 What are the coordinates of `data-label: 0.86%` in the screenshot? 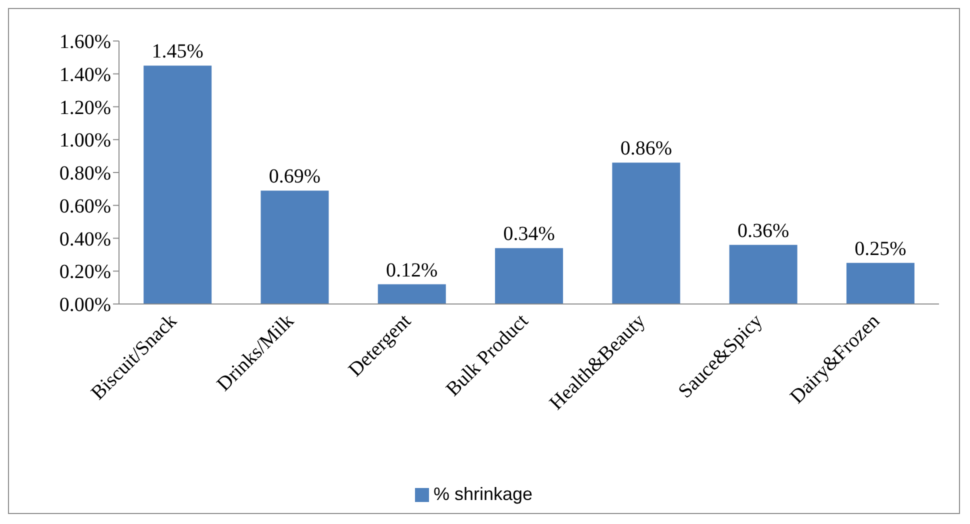 It's located at (646, 149).